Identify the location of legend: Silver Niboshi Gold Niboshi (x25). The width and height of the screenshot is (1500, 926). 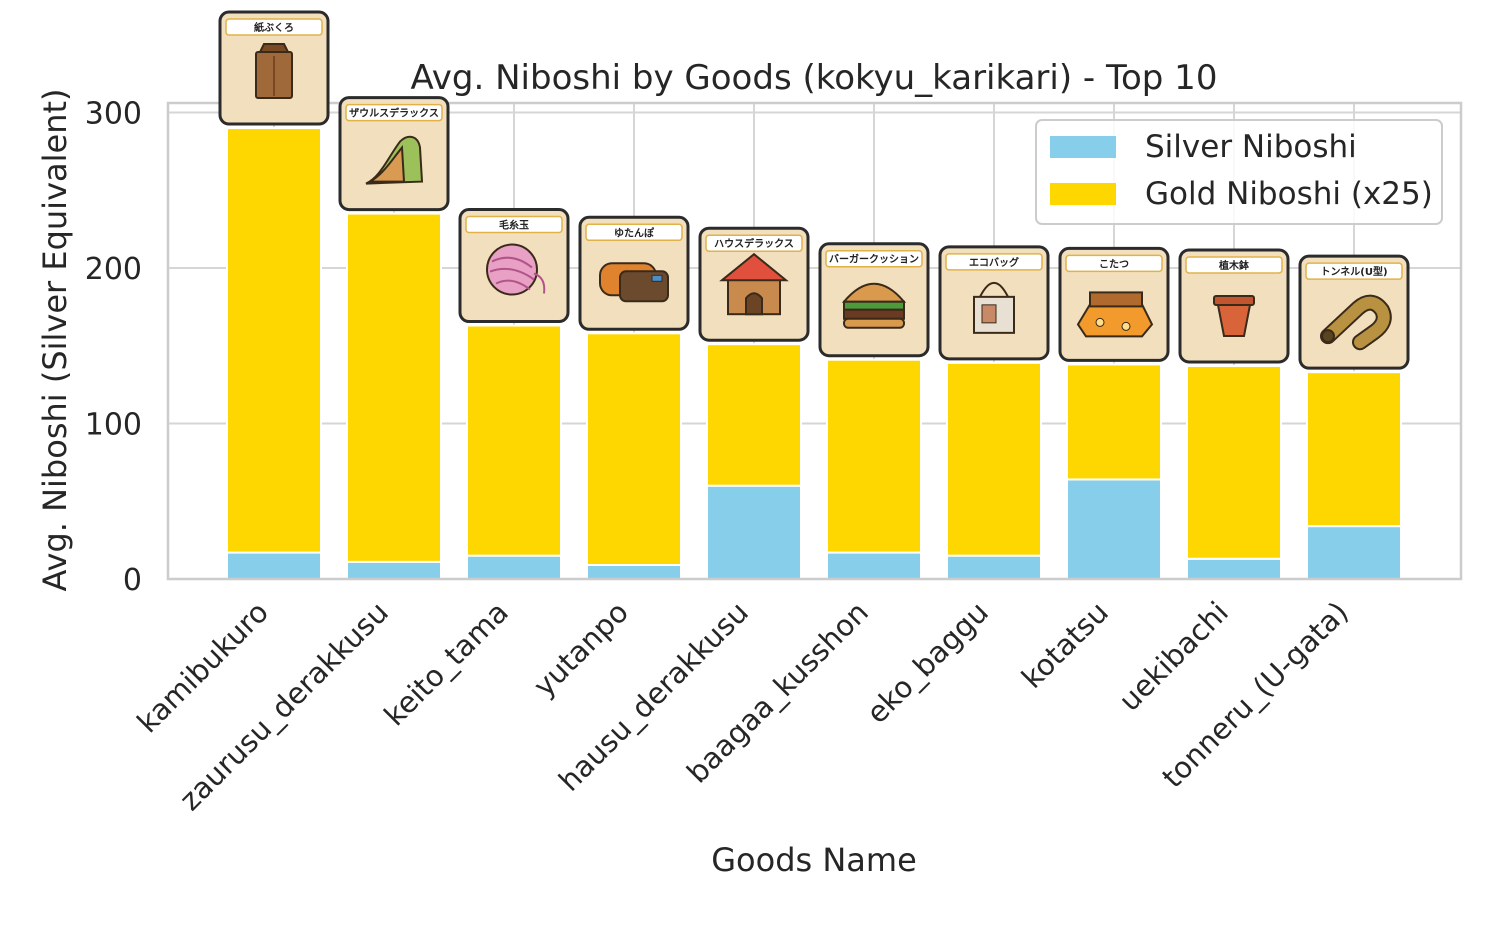
(1239, 172).